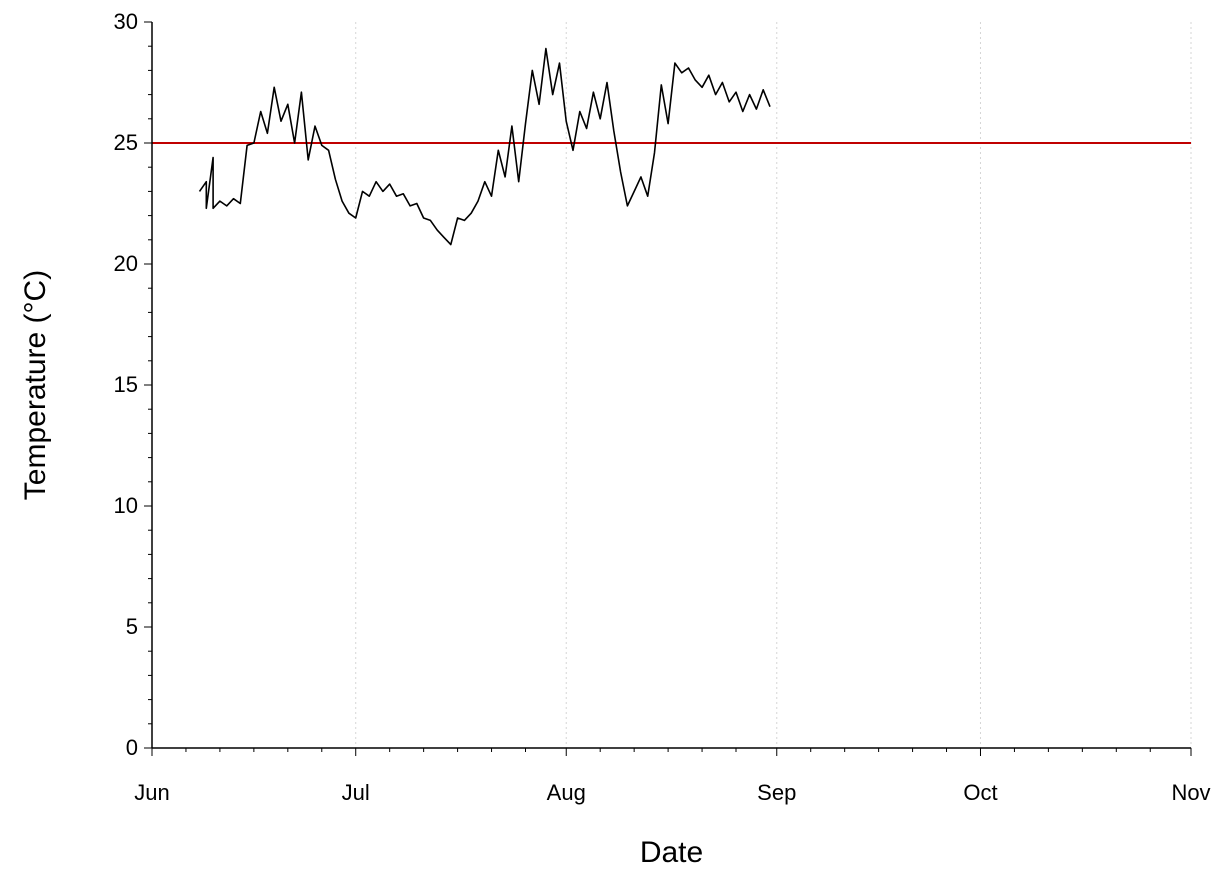  What do you see at coordinates (980, 792) in the screenshot?
I see `x-tick-label-oct: Oct` at bounding box center [980, 792].